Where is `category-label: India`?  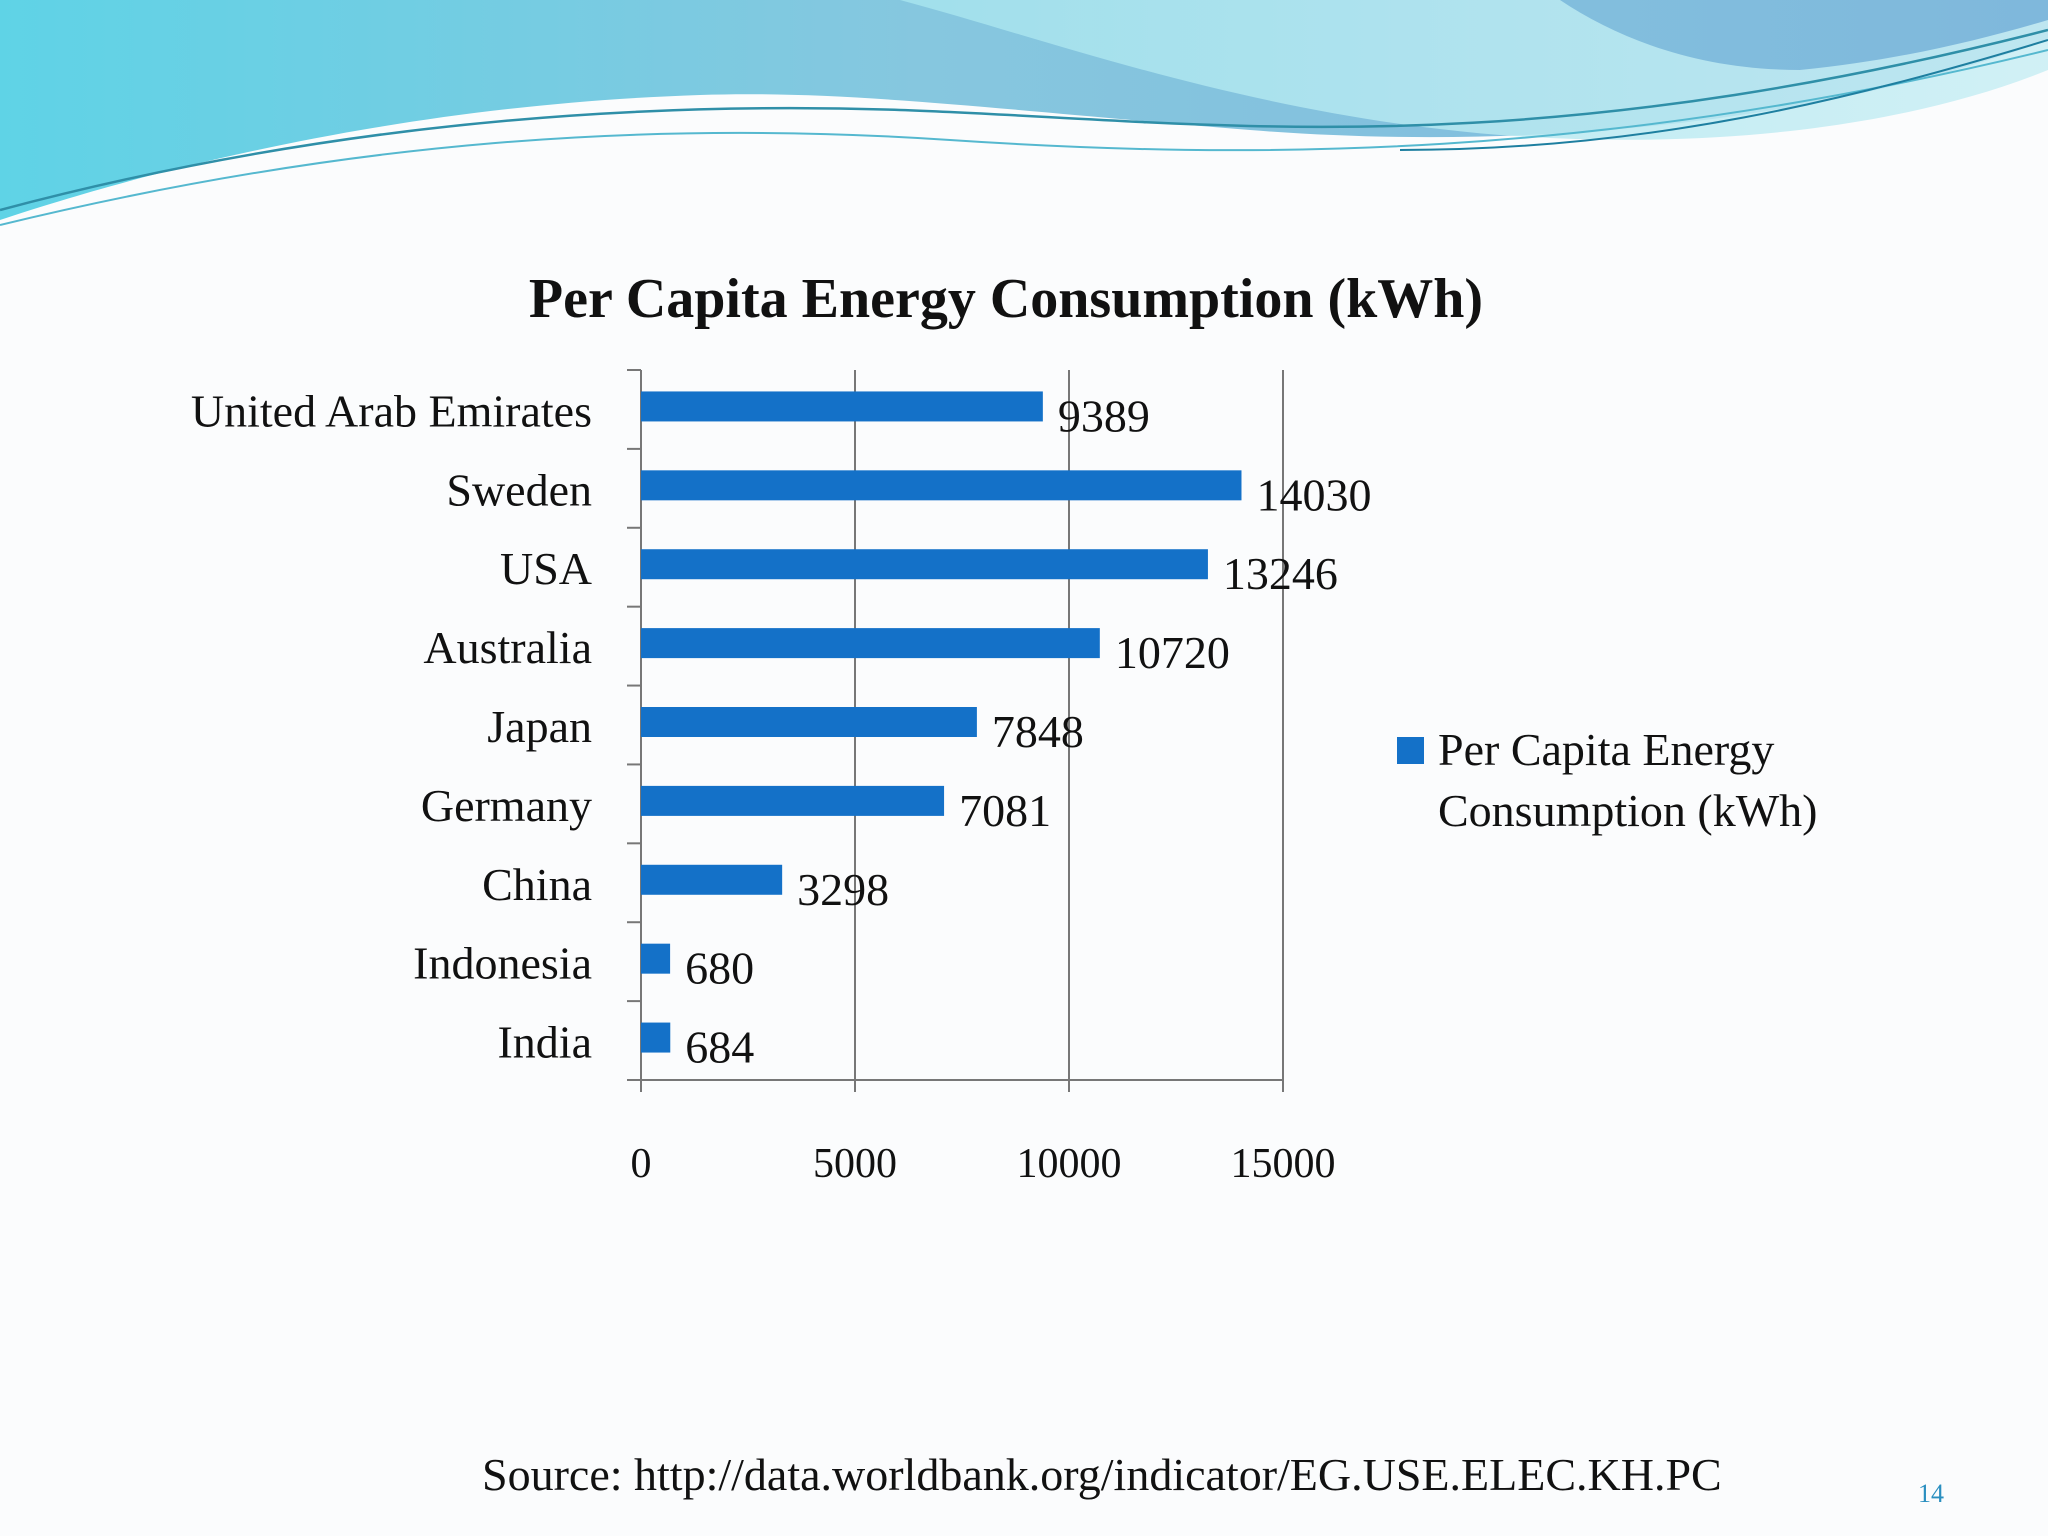
category-label: India is located at coordinates (544, 1042).